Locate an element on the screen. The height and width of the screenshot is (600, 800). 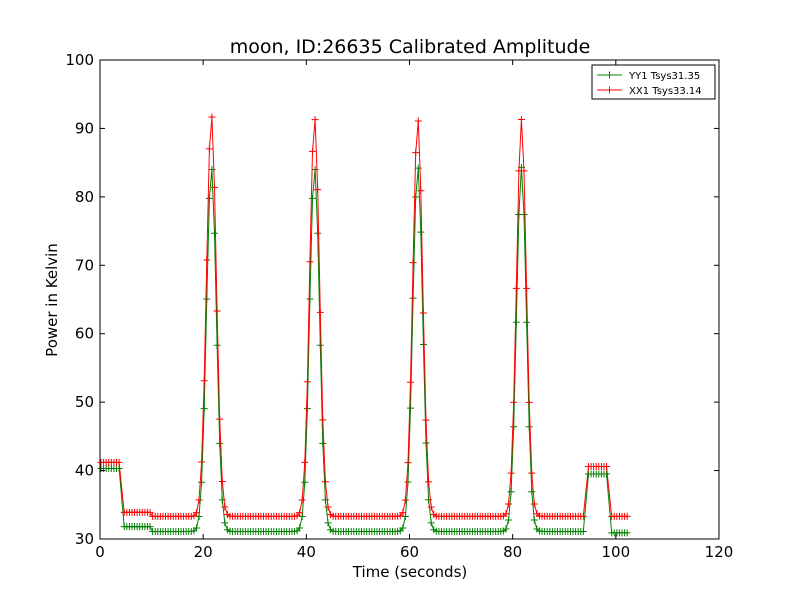
chart-title: moon, ID:26635 Calibrated Amplitude is located at coordinates (410, 47).